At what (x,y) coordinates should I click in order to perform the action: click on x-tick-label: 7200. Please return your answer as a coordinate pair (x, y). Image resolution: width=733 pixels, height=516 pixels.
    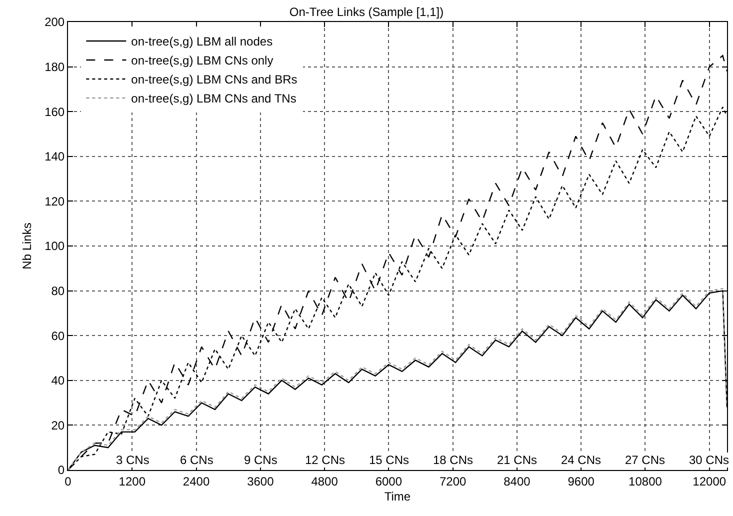
    Looking at the image, I should click on (452, 481).